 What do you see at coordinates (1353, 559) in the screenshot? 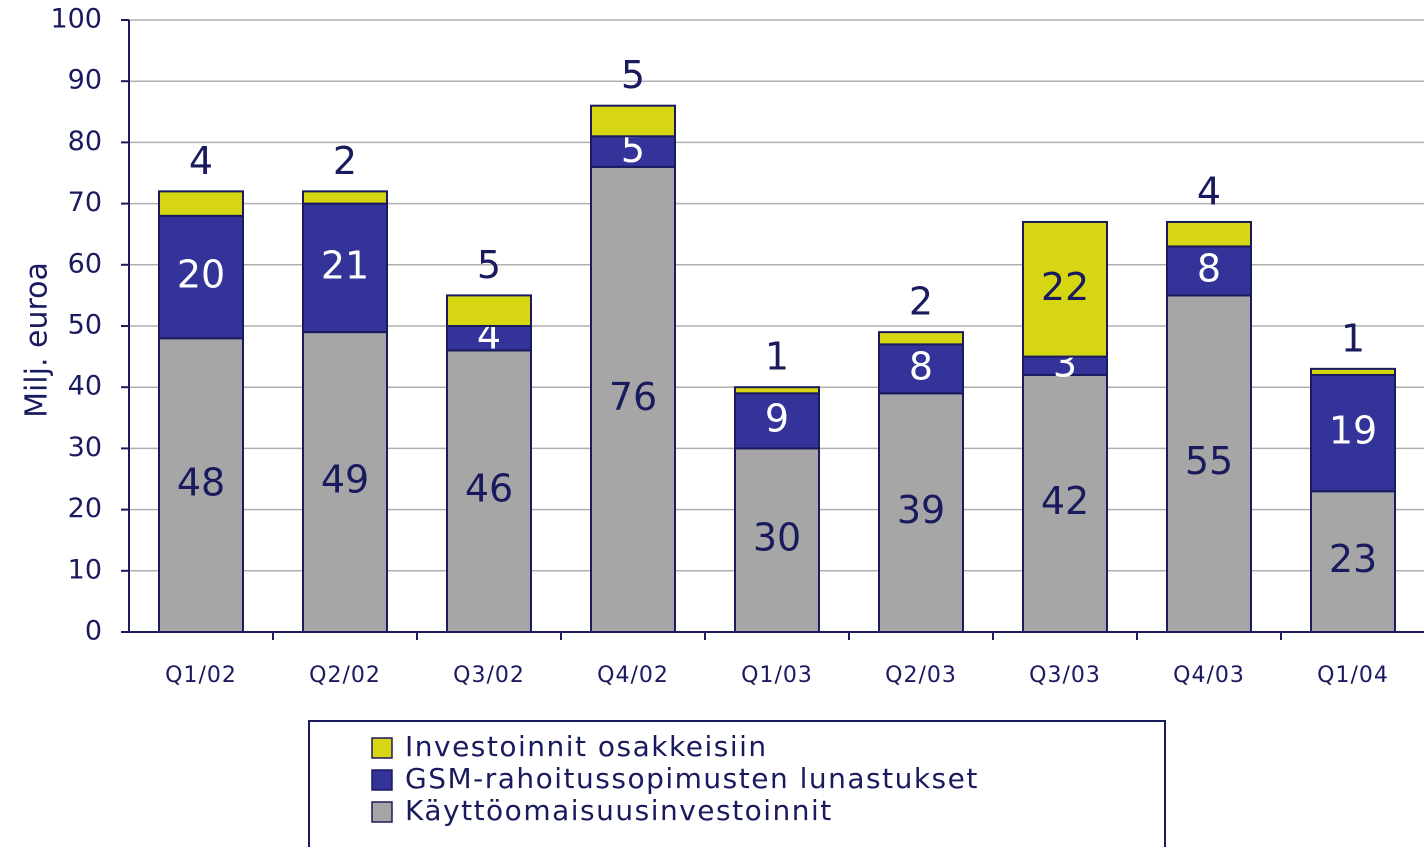
I see `value-label: 23` at bounding box center [1353, 559].